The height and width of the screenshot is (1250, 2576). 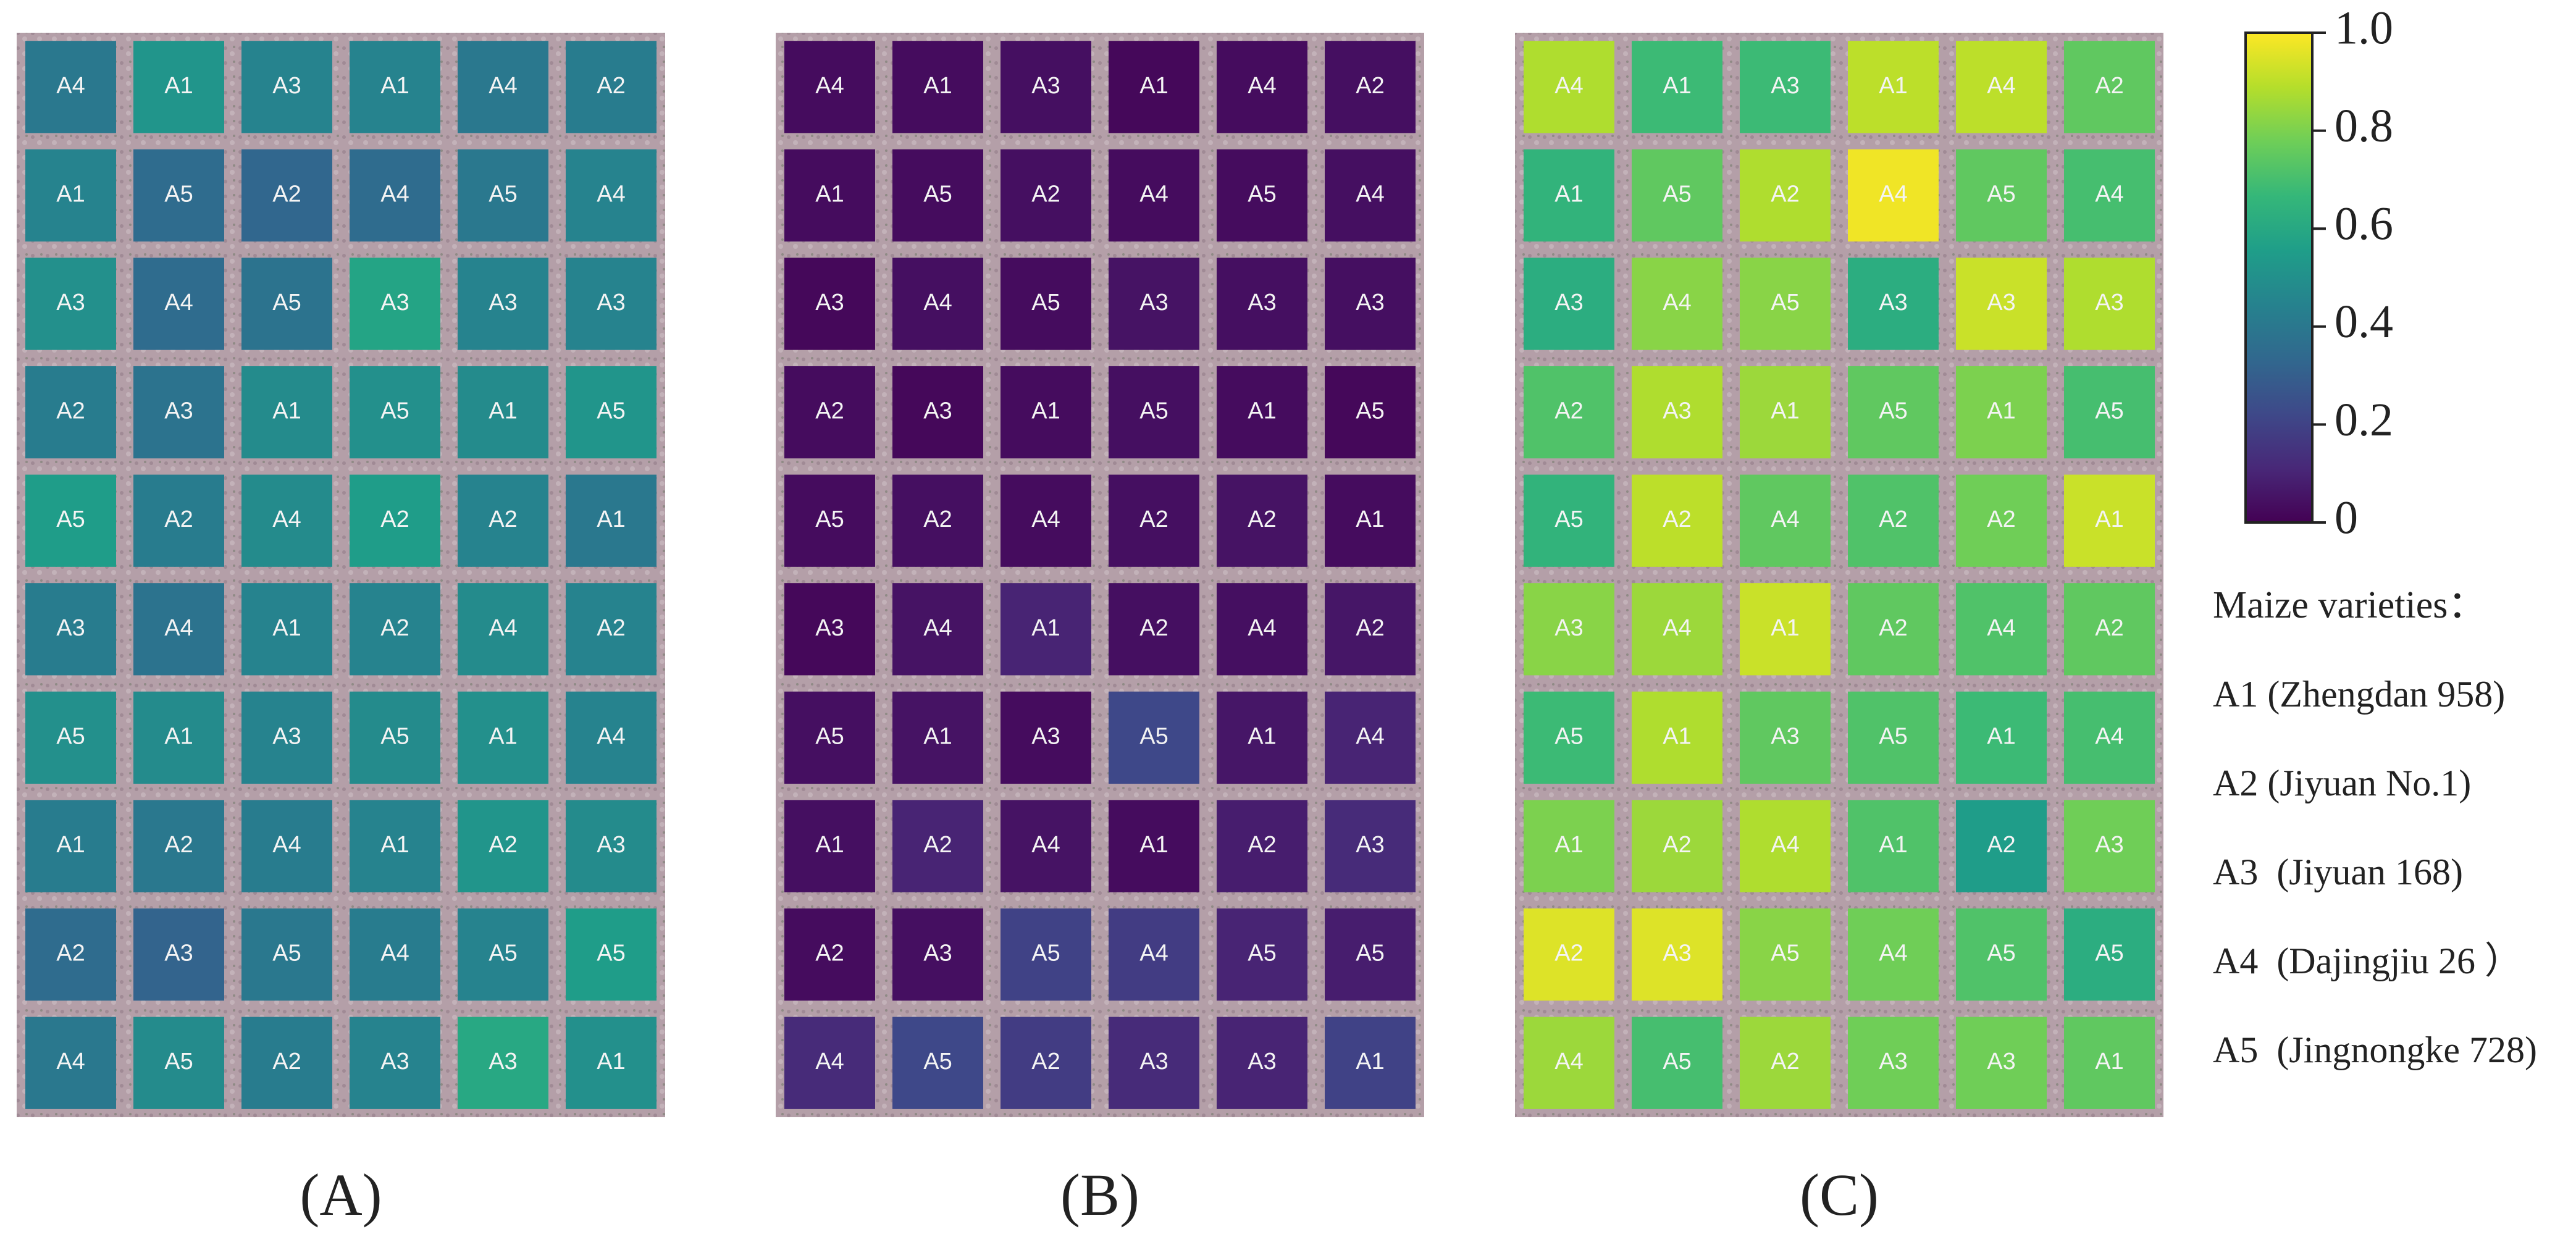 I want to click on panel-title: (B), so click(x=1099, y=1195).